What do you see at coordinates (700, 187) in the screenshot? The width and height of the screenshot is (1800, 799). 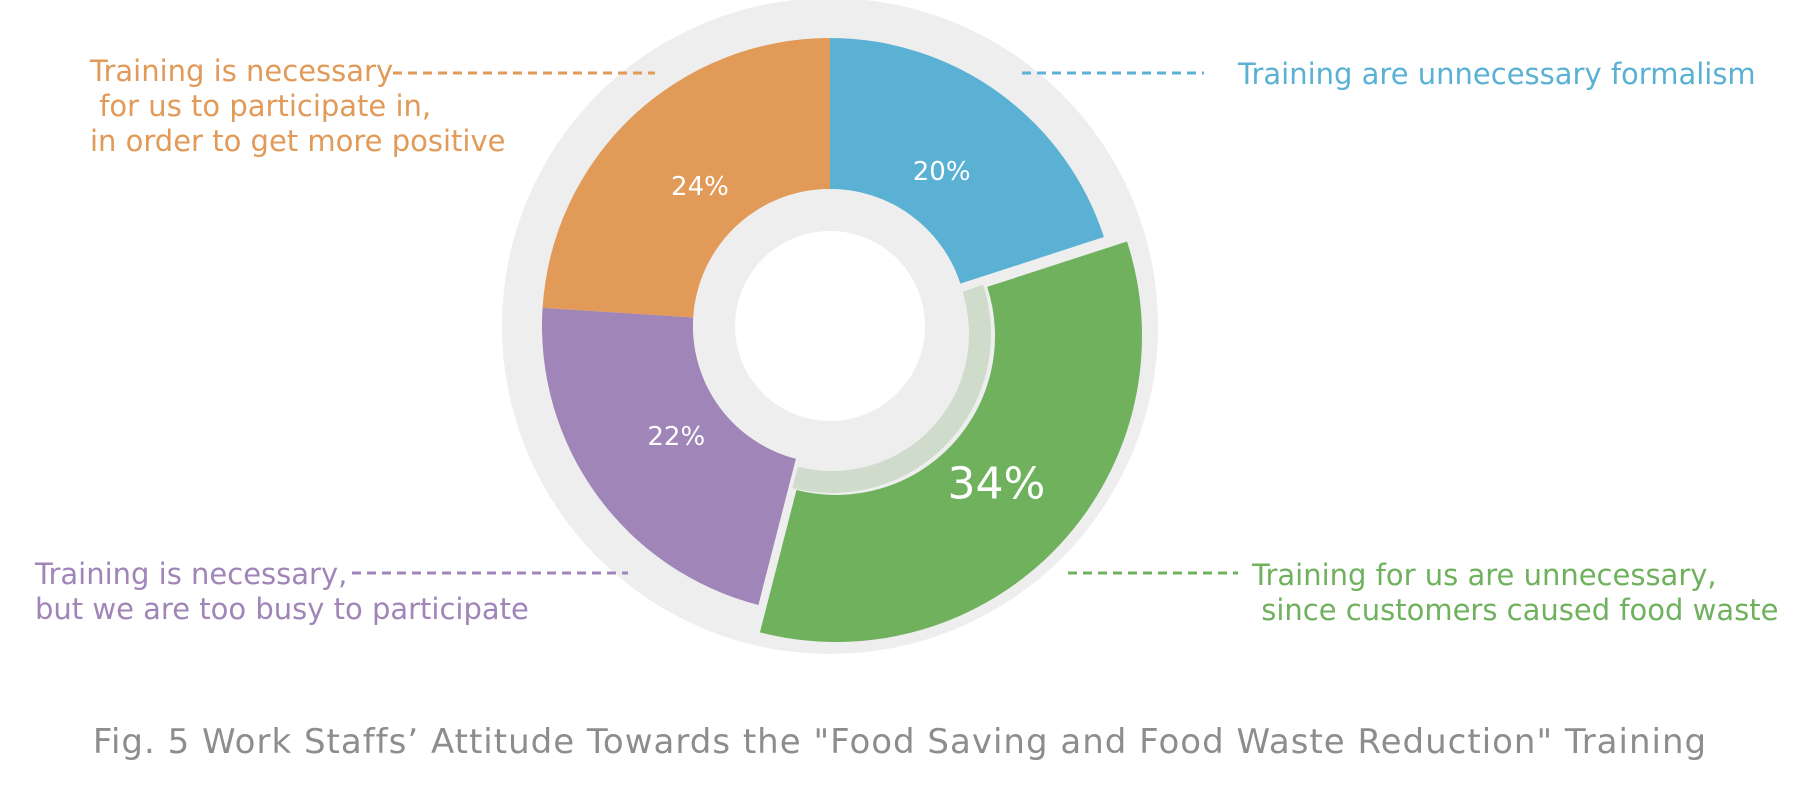 I see `slice-4-value-label: 24%` at bounding box center [700, 187].